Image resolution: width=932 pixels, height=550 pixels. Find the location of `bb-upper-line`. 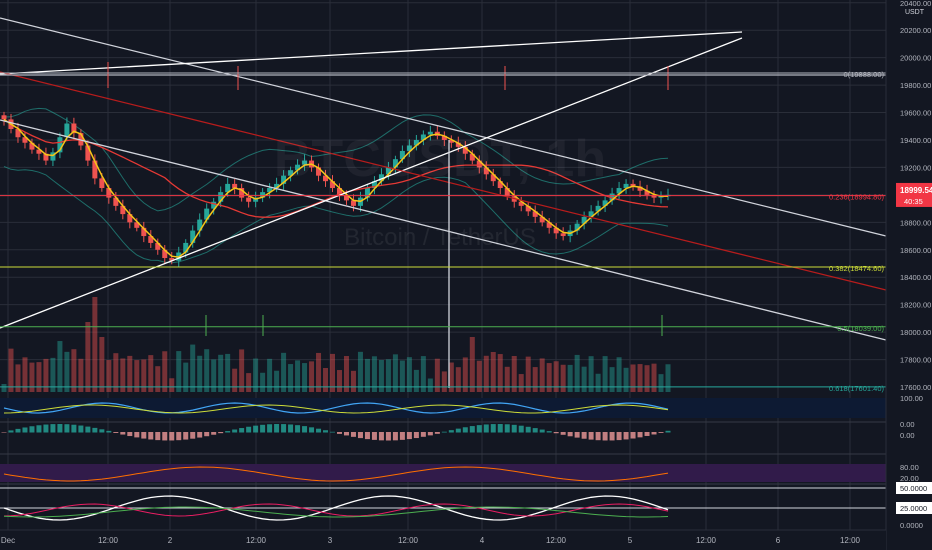

bb-upper-line is located at coordinates (336, 159).